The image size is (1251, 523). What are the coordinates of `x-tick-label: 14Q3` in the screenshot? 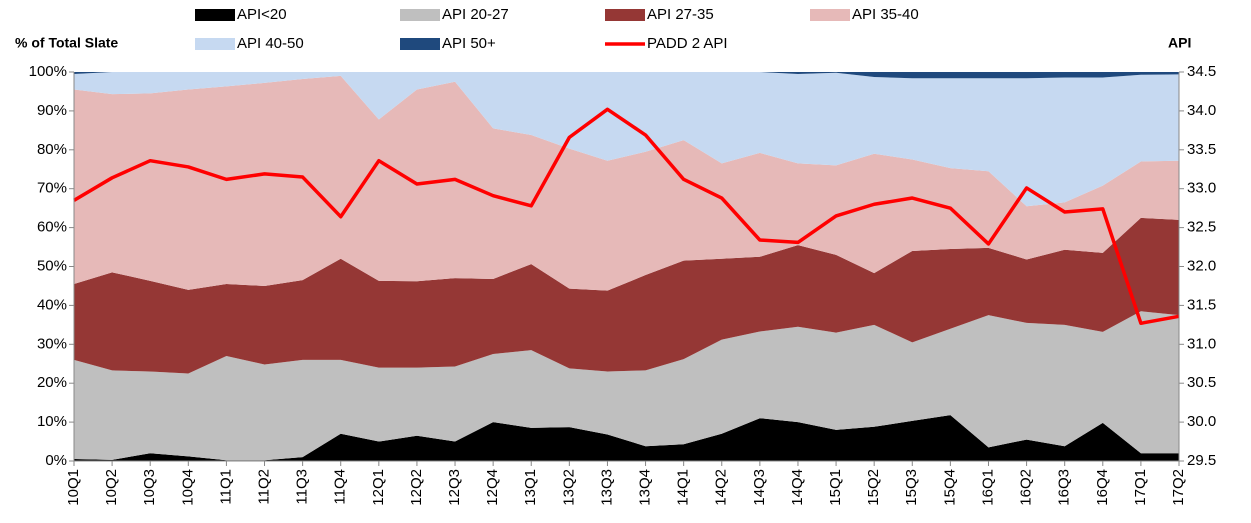 It's located at (759, 487).